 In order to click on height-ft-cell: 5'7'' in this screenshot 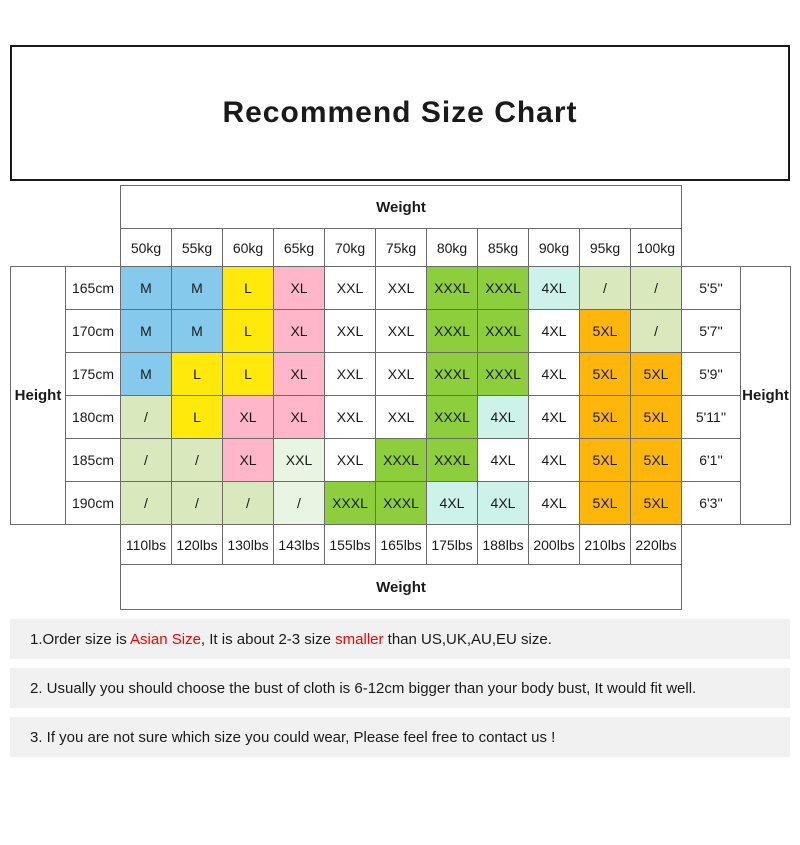, I will do `click(711, 331)`.